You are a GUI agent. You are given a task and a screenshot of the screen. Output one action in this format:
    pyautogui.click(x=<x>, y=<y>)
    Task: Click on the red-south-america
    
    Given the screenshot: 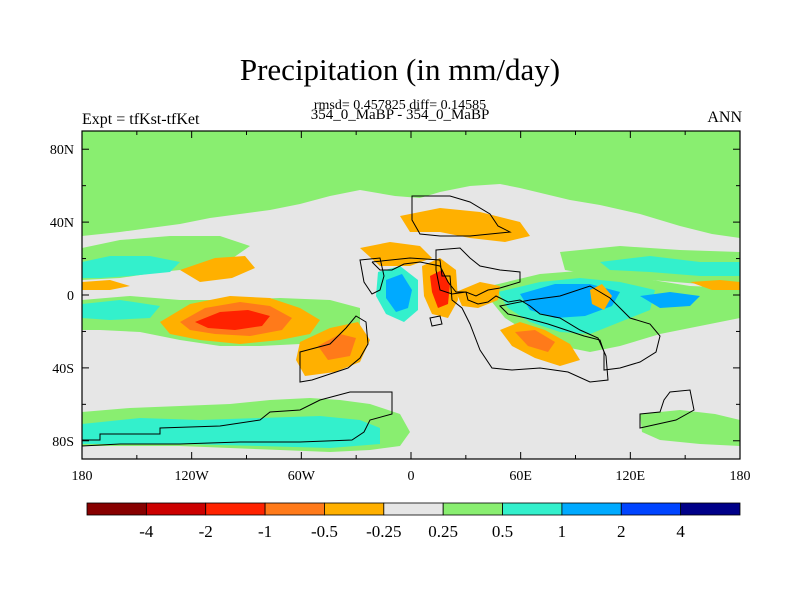 What is the action you would take?
    pyautogui.click(x=337, y=347)
    